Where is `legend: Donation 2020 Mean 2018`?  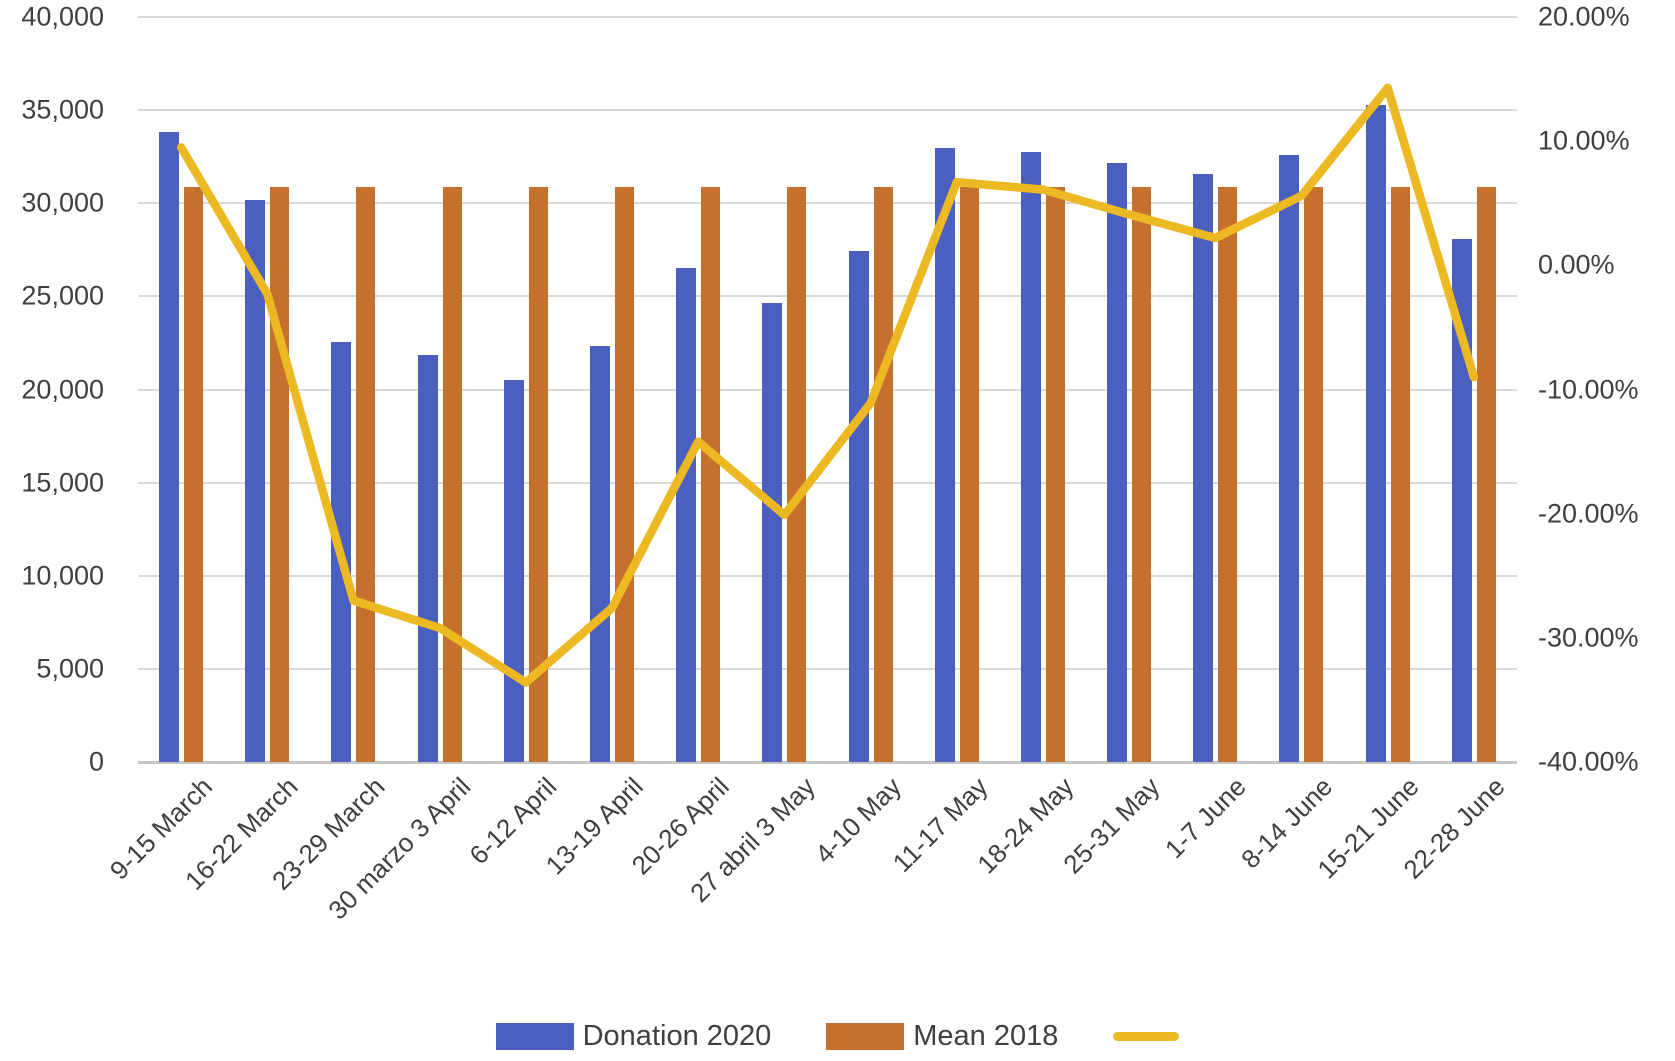 legend: Donation 2020 Mean 2018 is located at coordinates (837, 1036).